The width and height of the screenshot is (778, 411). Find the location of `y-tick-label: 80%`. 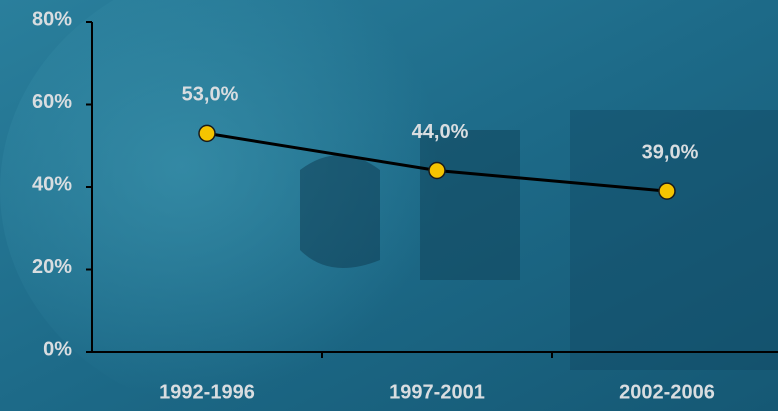

y-tick-label: 80% is located at coordinates (52, 19).